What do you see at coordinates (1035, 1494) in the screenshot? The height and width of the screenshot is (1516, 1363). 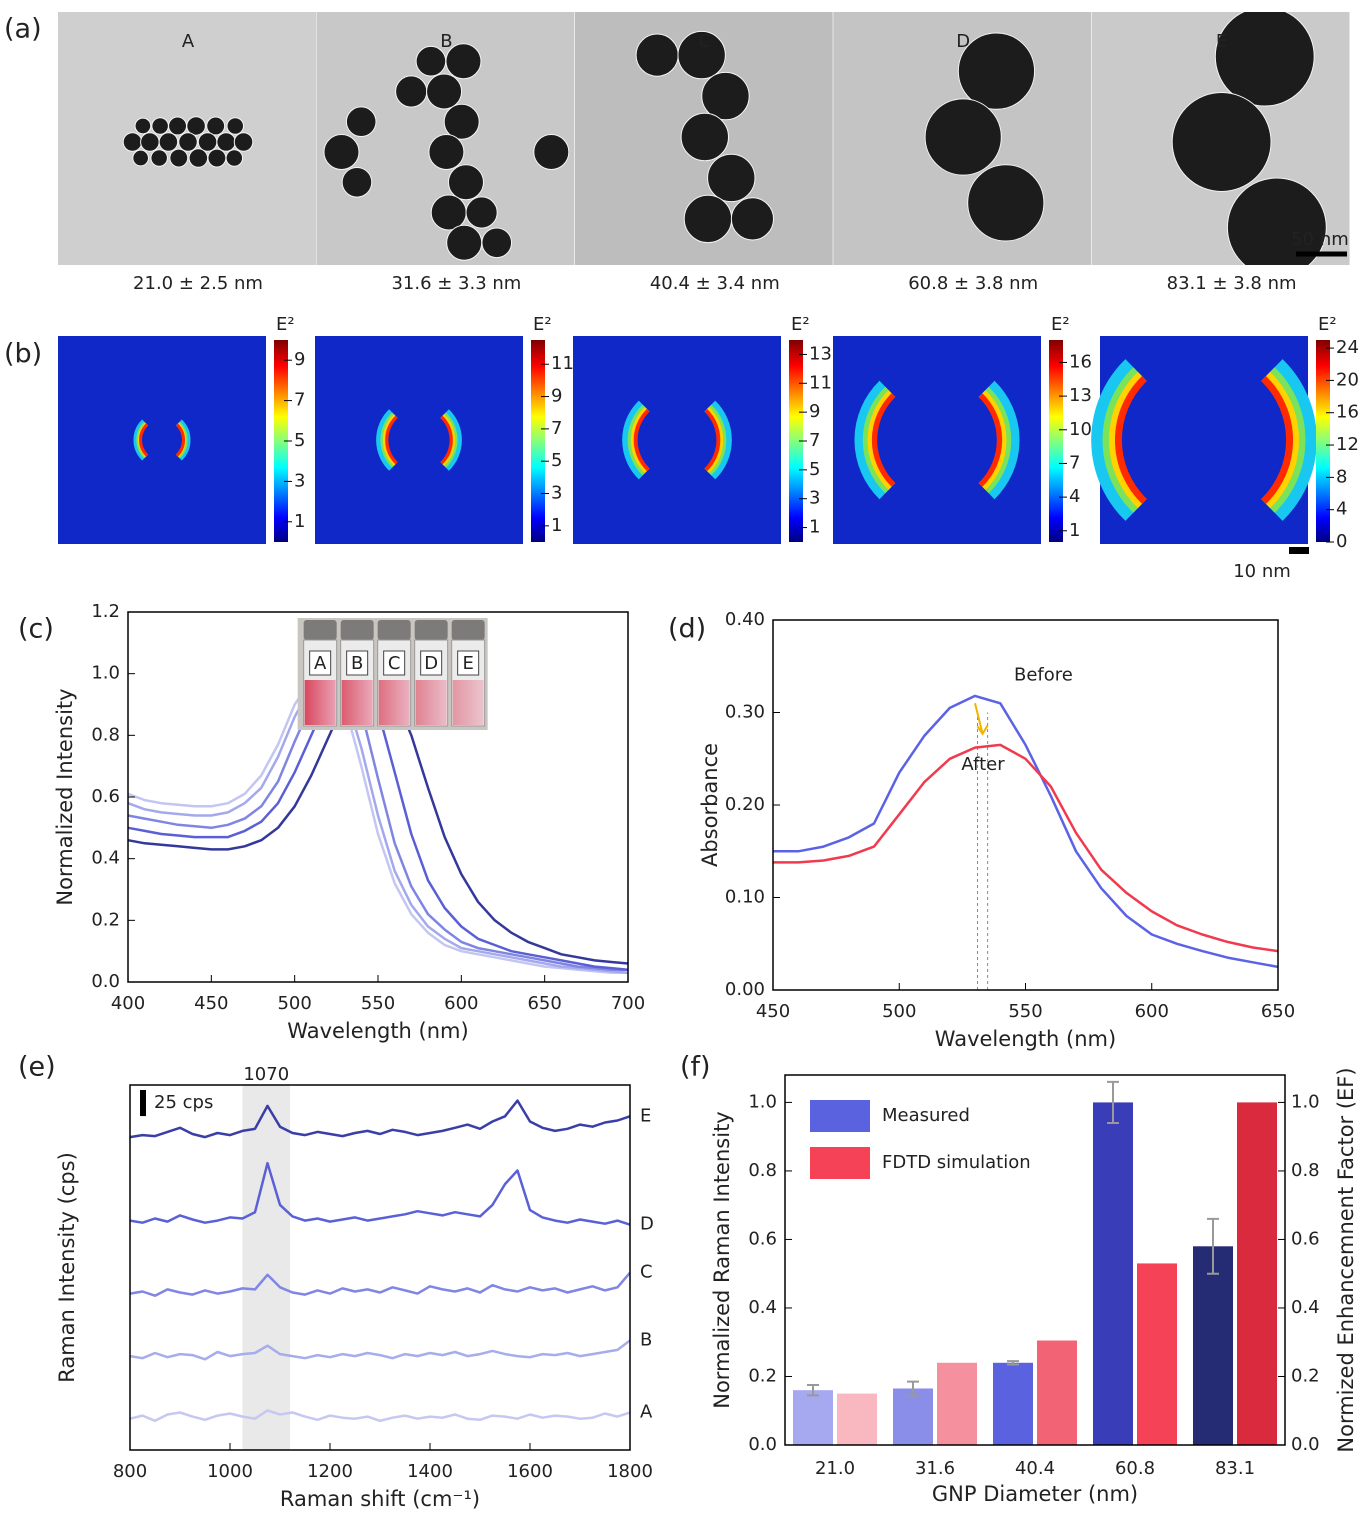 I see `x-axis-label: GNP Diameter (nm)` at bounding box center [1035, 1494].